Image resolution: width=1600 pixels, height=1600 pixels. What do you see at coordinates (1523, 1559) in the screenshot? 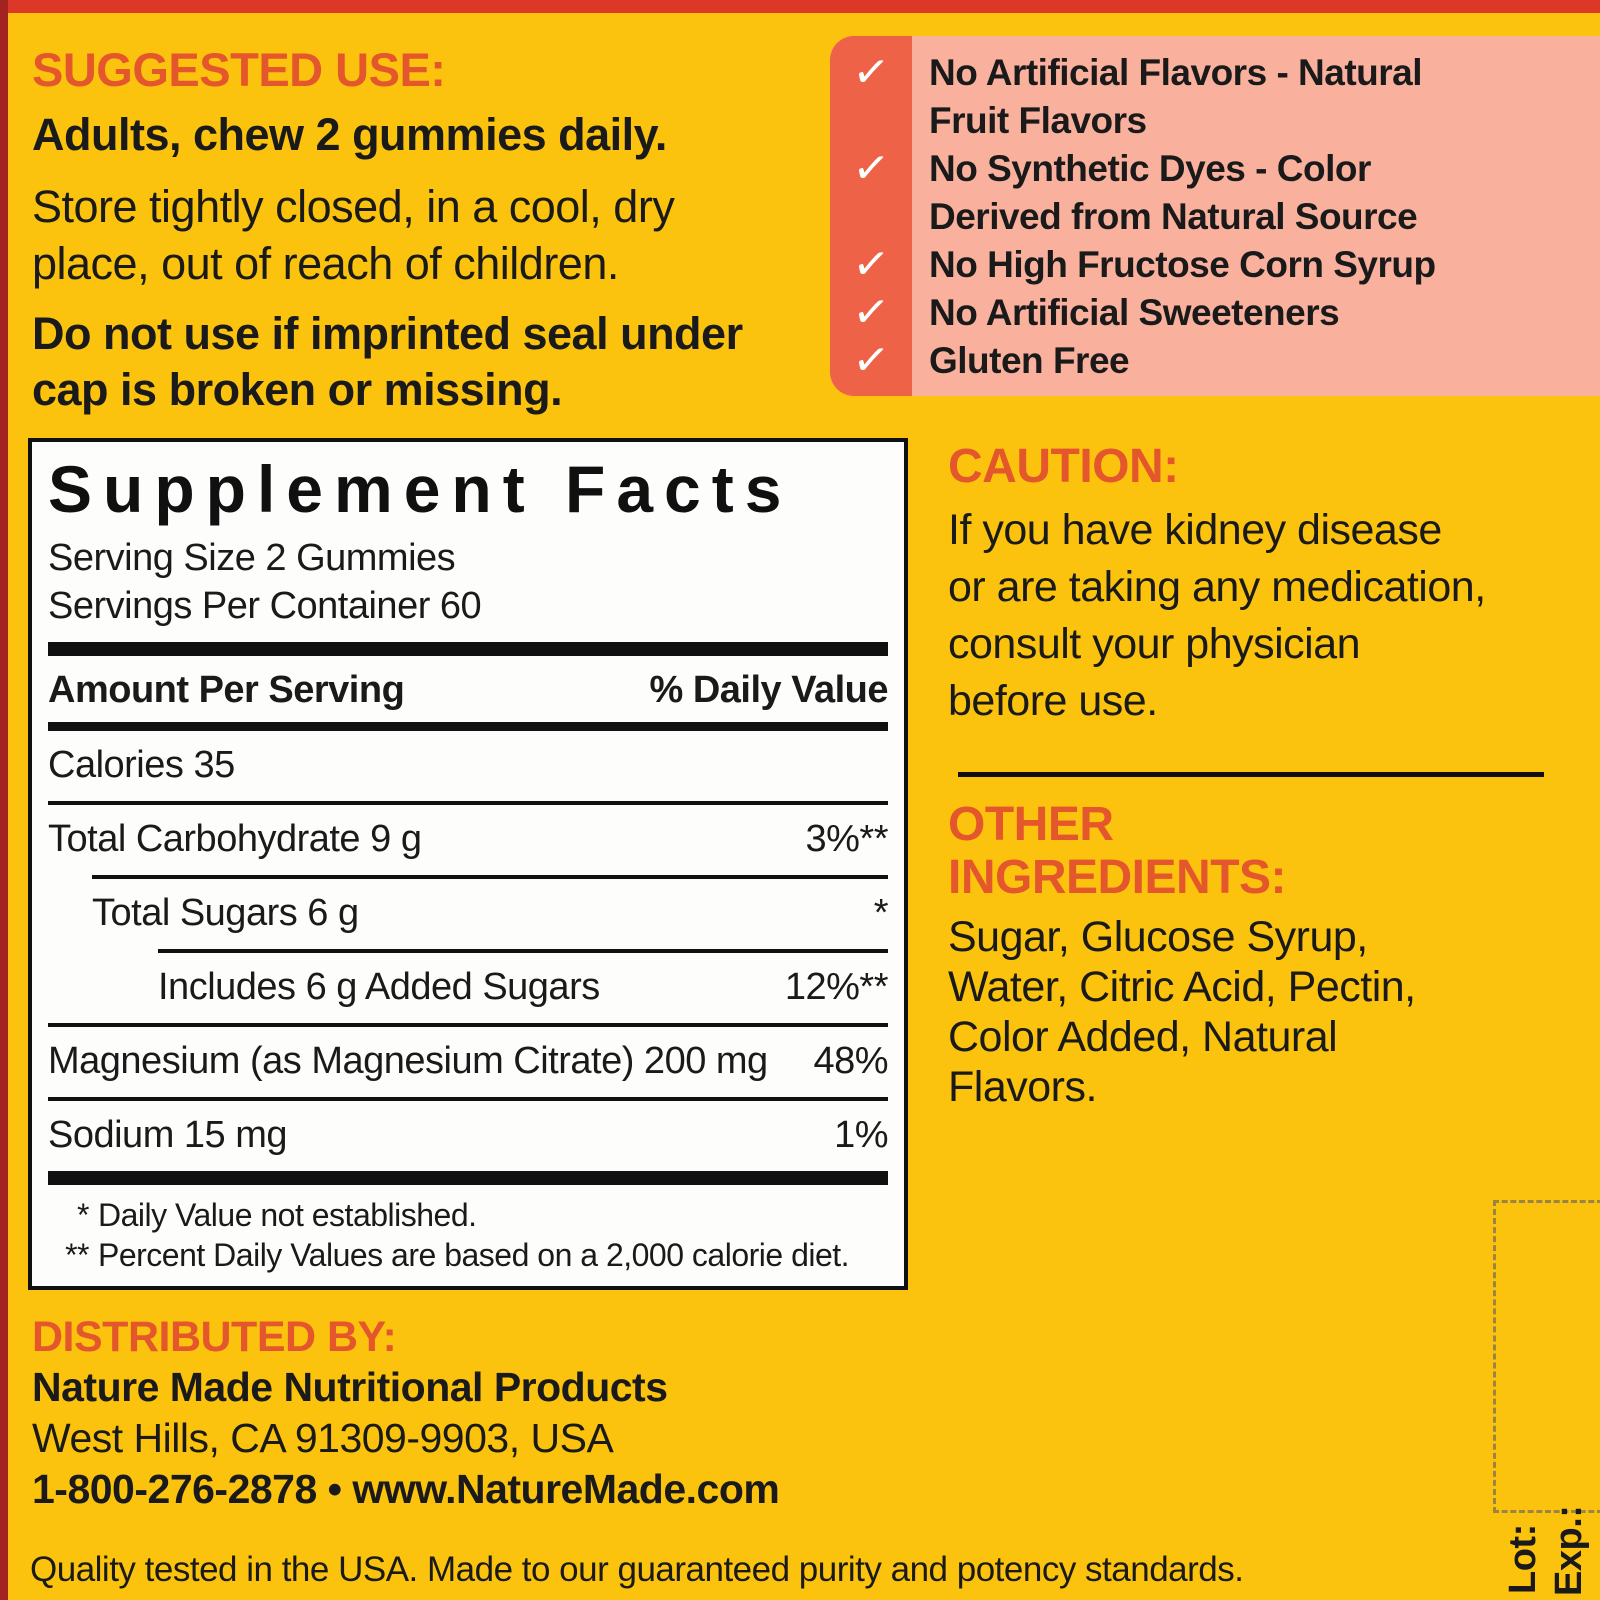
I see `lot-label: Lot:` at bounding box center [1523, 1559].